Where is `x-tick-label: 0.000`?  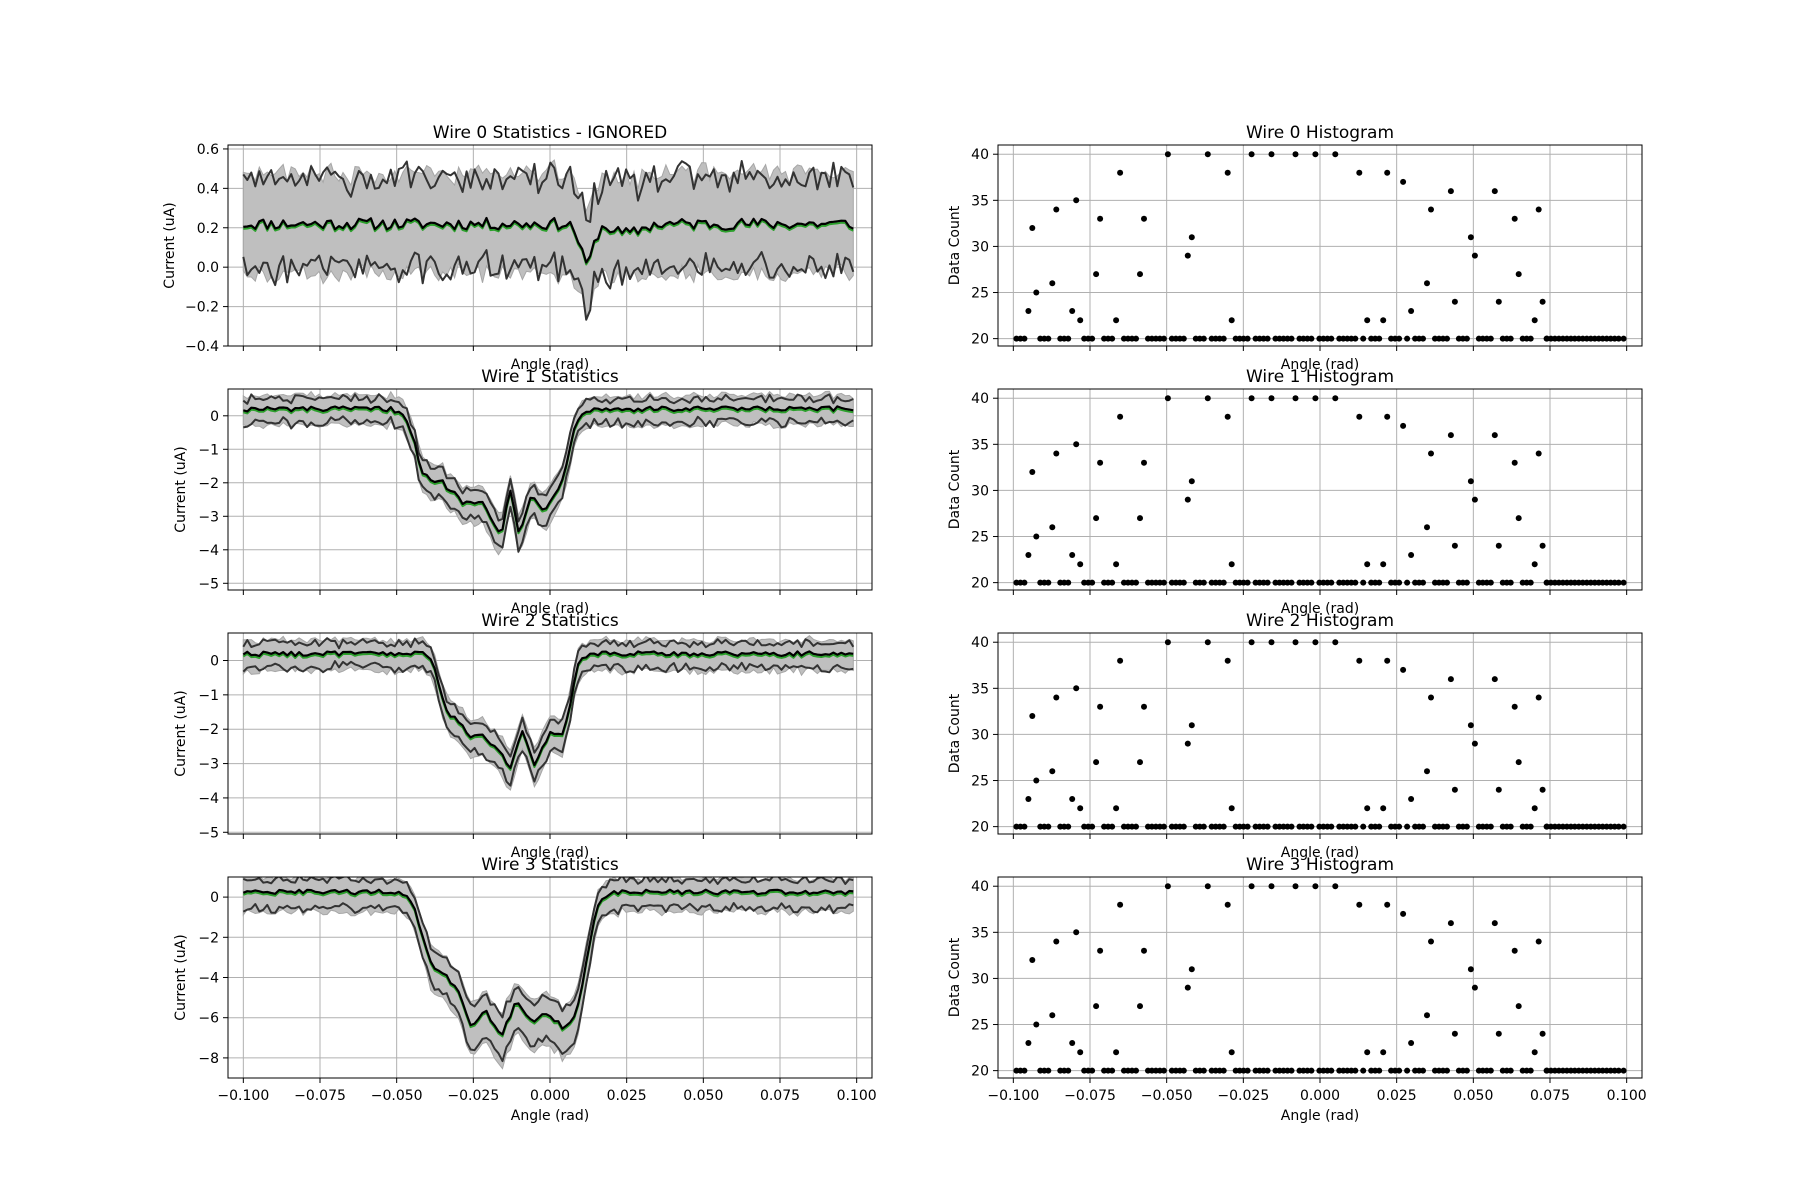
x-tick-label: 0.000 is located at coordinates (550, 1096).